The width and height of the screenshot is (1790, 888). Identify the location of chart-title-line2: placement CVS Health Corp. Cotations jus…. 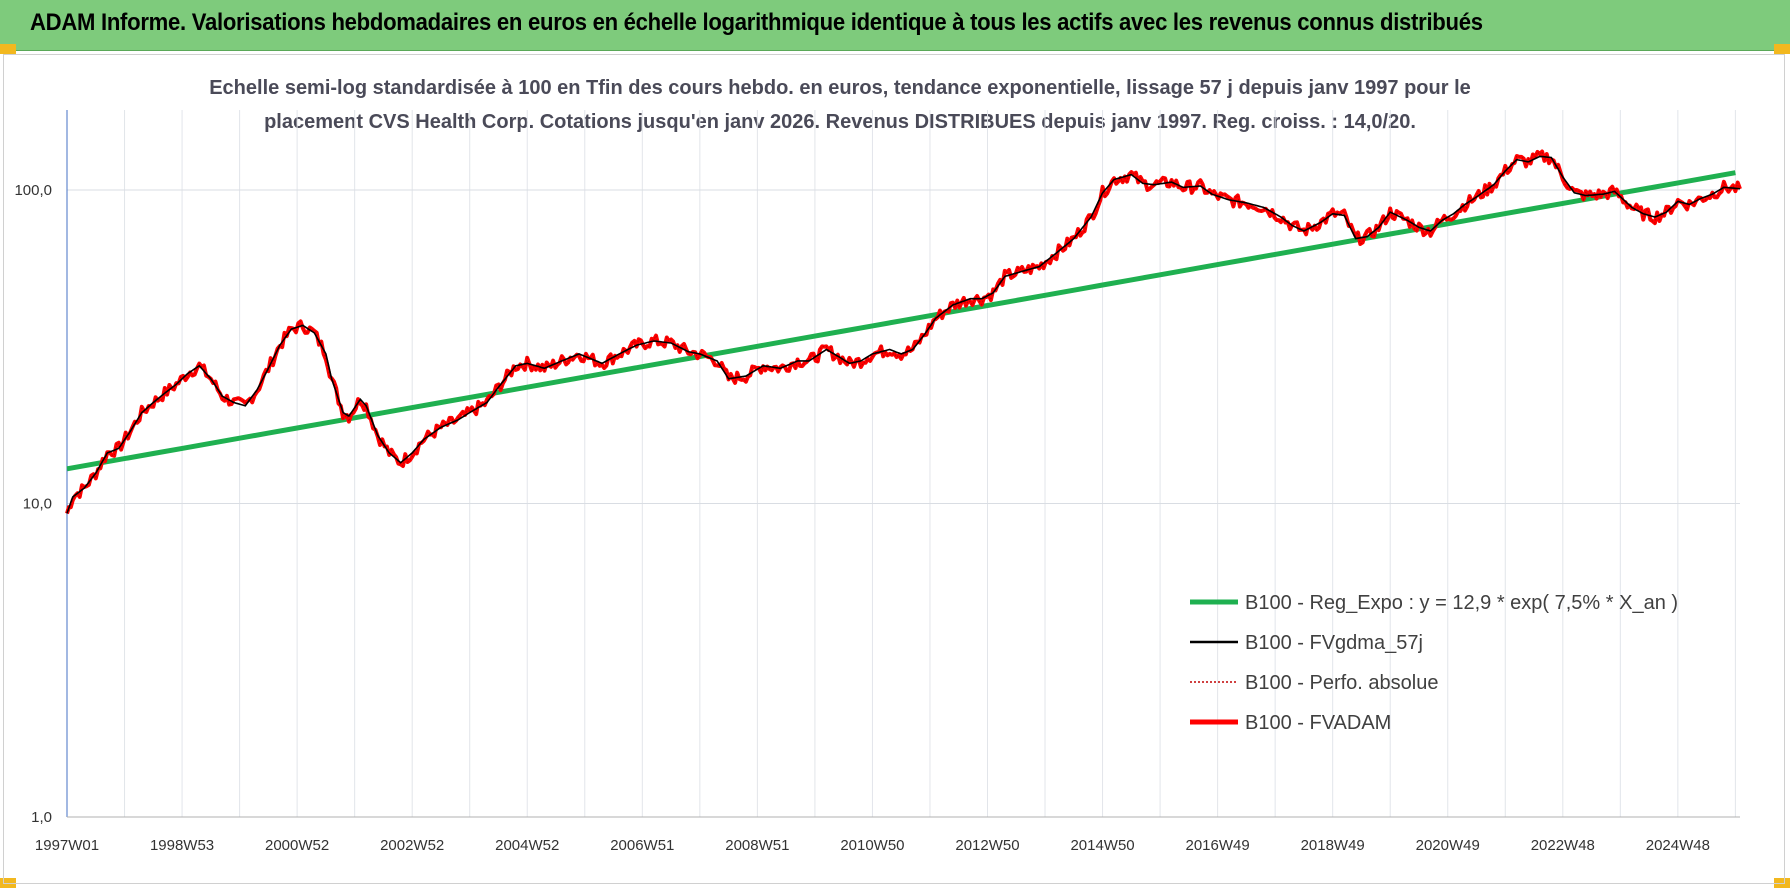
(840, 122).